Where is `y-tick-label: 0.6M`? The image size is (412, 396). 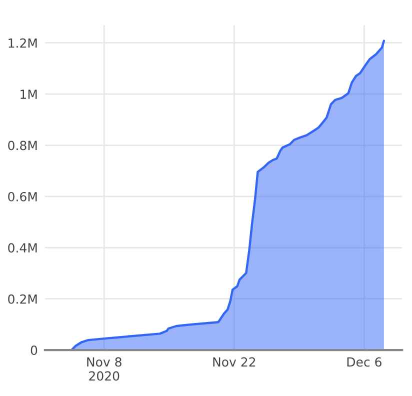
y-tick-label: 0.6M is located at coordinates (22, 197).